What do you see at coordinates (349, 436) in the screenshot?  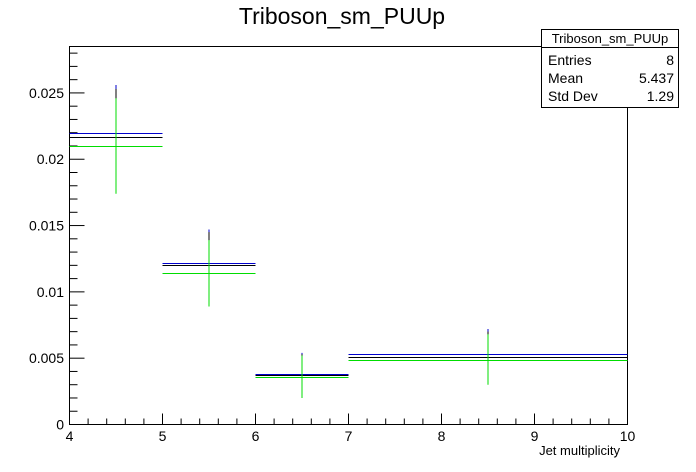 I see `x-tick-label: 7` at bounding box center [349, 436].